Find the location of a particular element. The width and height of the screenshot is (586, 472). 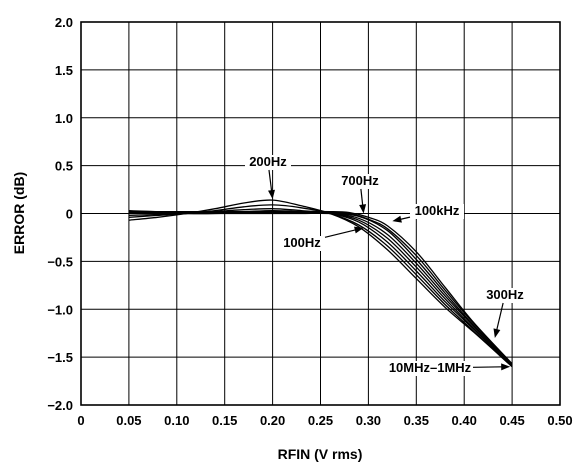

y-tick-label: 0 is located at coordinates (69, 214).